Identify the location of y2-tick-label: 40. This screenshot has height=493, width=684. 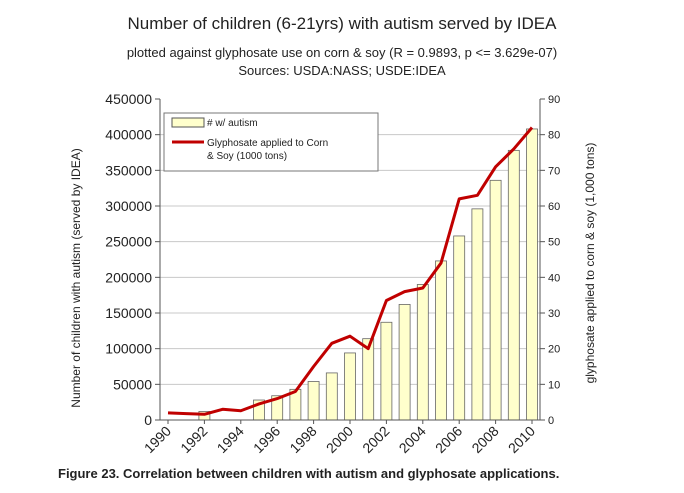
(554, 278).